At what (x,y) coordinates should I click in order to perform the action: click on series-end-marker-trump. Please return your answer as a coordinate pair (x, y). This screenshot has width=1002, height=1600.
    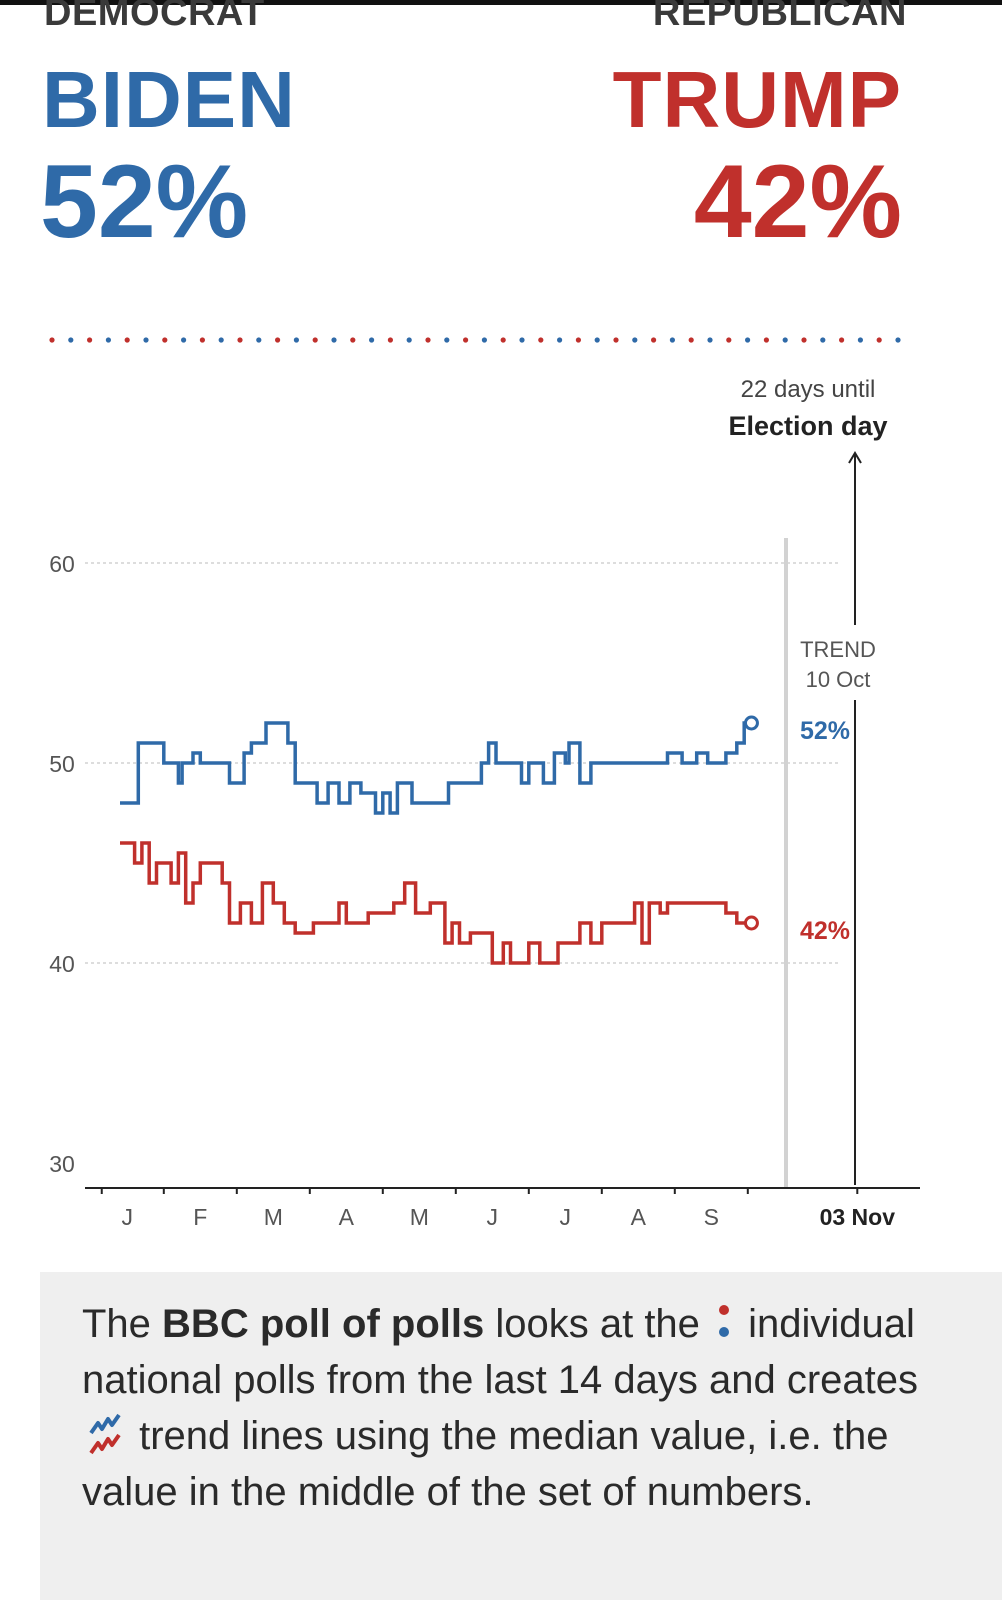
    Looking at the image, I should click on (751, 923).